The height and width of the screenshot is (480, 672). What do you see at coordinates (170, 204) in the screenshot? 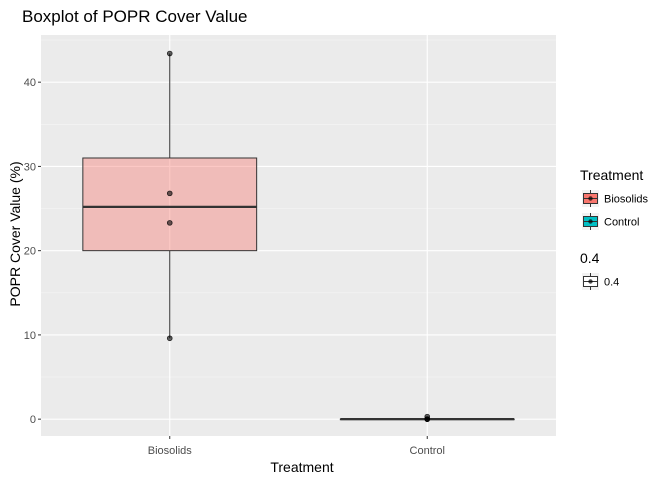
I see `box-body` at bounding box center [170, 204].